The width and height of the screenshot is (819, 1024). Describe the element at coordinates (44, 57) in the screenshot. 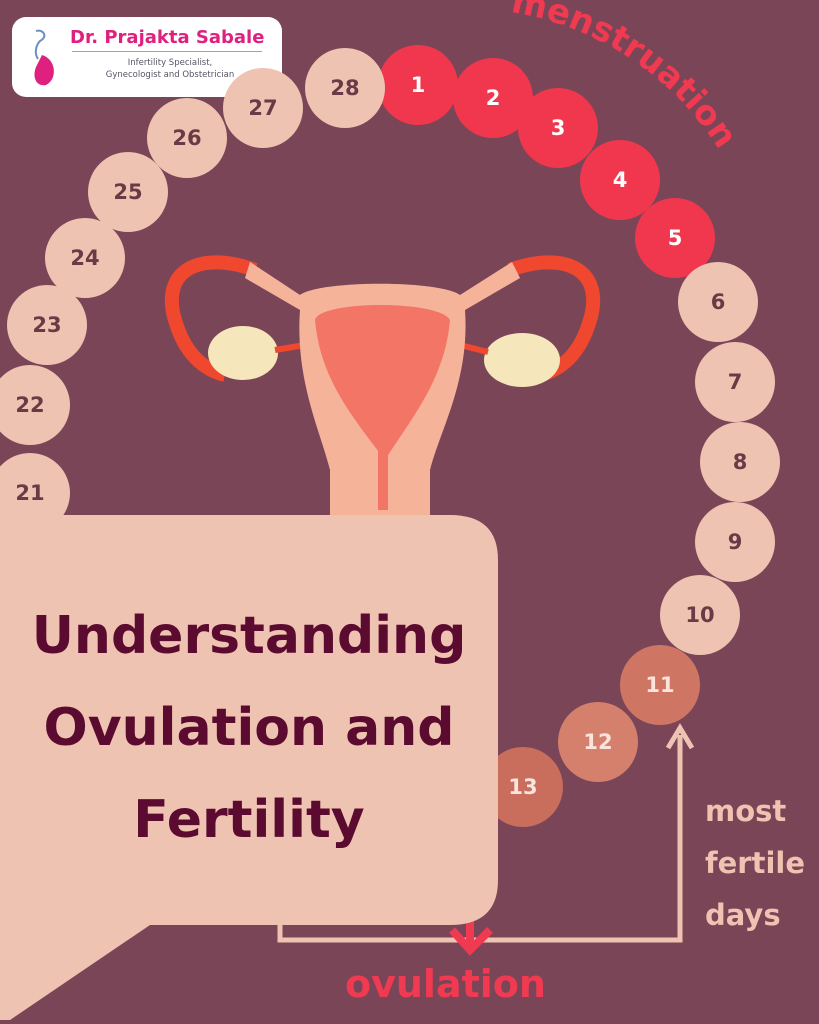

I see `logo-mother-icon` at that location.